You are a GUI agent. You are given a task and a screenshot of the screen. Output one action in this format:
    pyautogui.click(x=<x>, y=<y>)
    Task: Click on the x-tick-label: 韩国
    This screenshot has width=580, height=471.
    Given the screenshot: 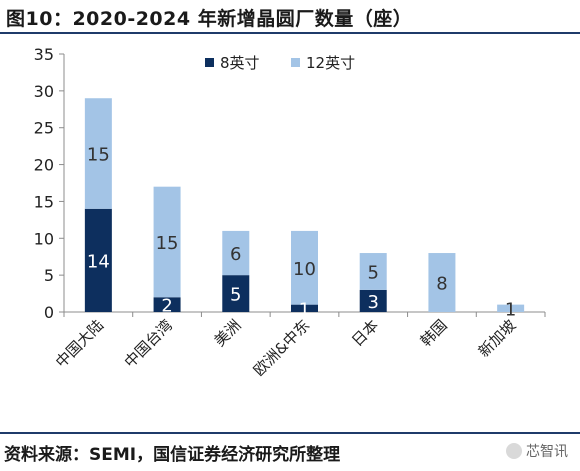 What is the action you would take?
    pyautogui.click(x=434, y=333)
    